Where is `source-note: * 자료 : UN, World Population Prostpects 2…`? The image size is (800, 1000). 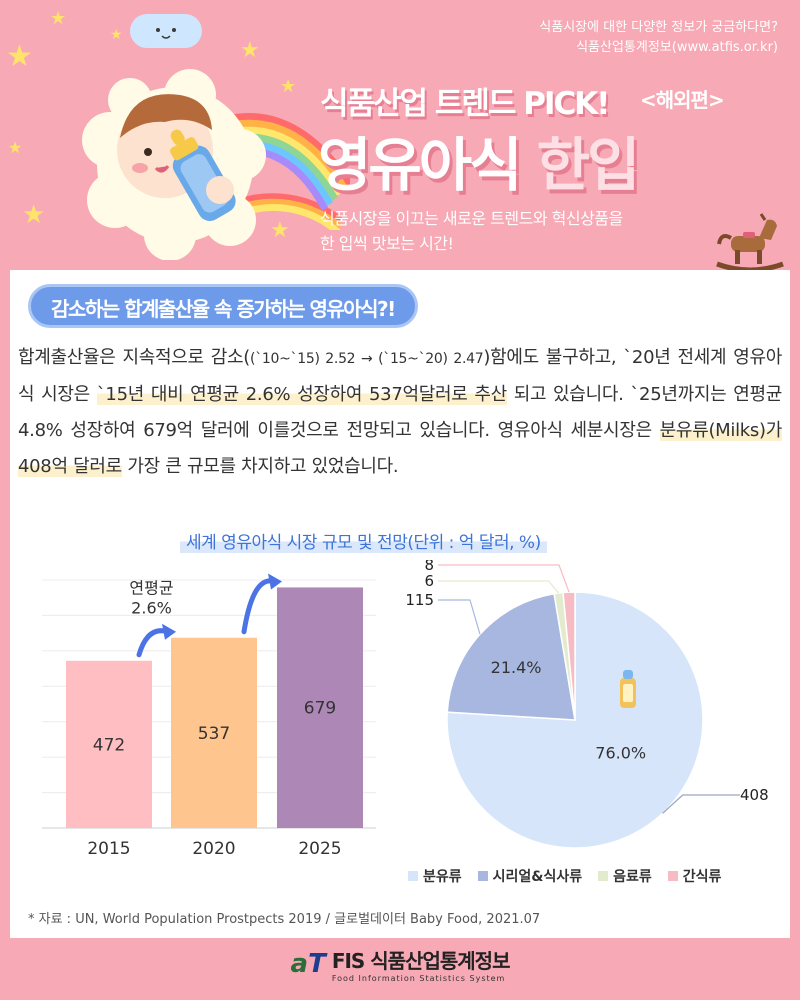 source-note: * 자료 : UN, World Population Prostpects 2… is located at coordinates (284, 919).